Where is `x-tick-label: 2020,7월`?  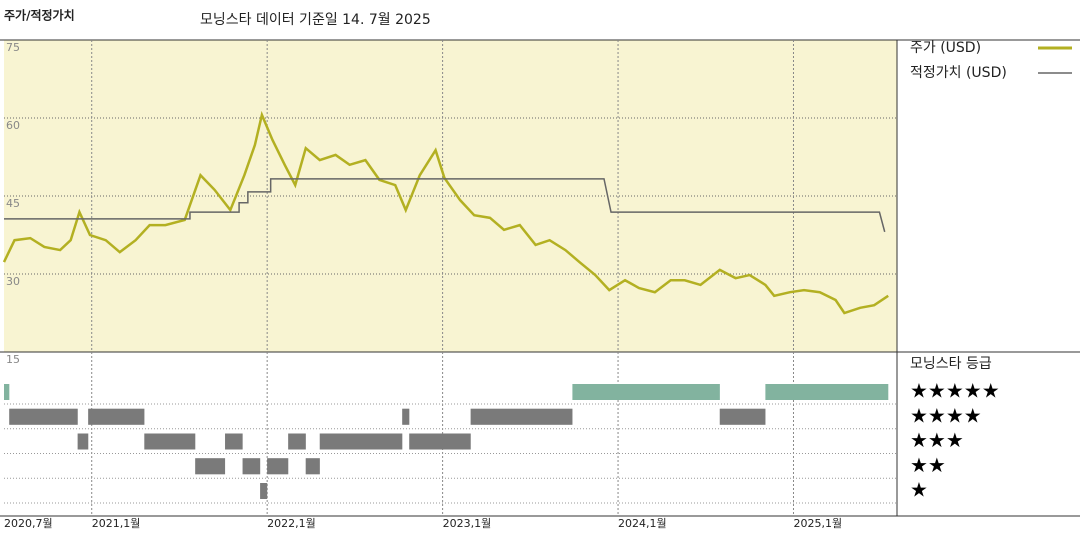 x-tick-label: 2020,7월 is located at coordinates (28, 523).